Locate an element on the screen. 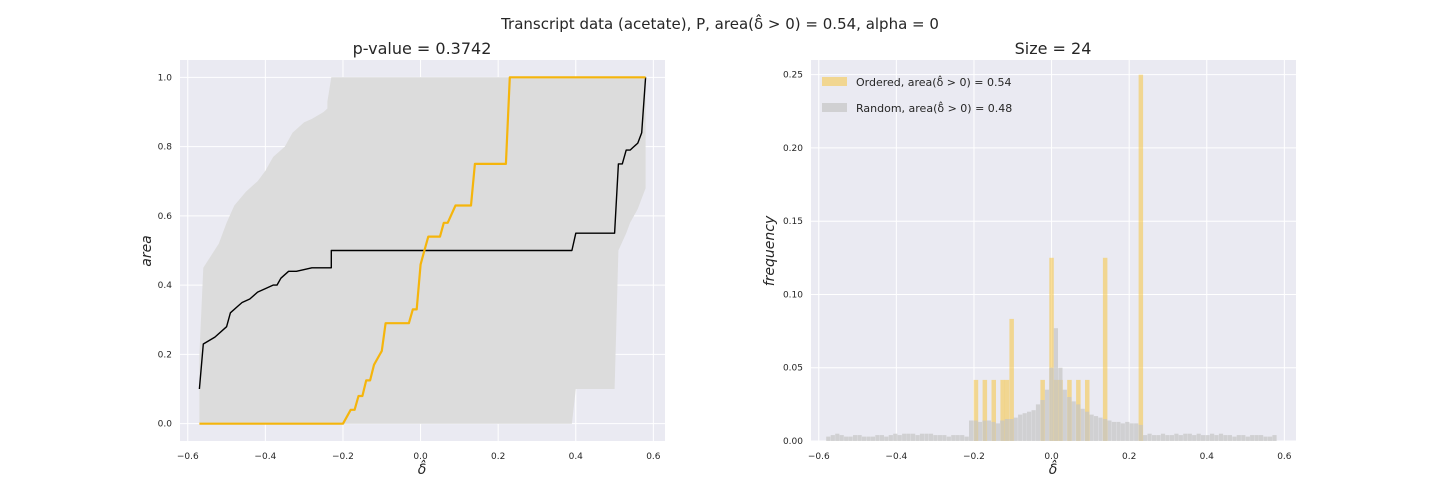 This screenshot has width=1440, height=504. y-tick-label: 0.2 is located at coordinates (165, 355).